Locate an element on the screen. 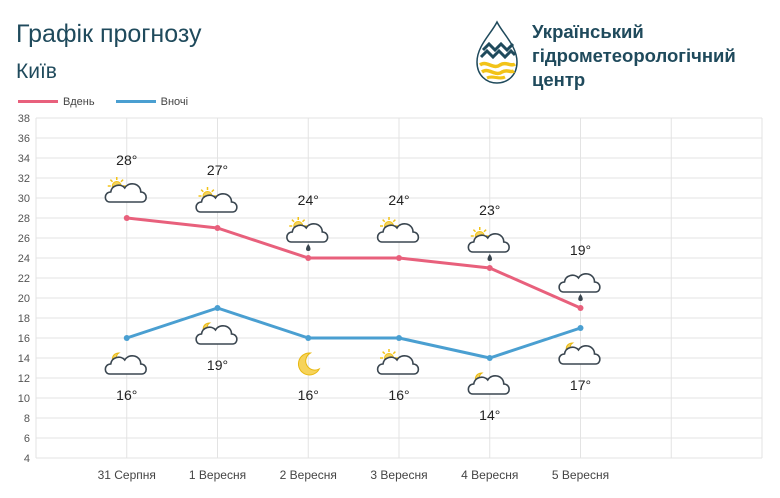 This screenshot has height=498, width=780. y-tick-label: 28 is located at coordinates (24, 219).